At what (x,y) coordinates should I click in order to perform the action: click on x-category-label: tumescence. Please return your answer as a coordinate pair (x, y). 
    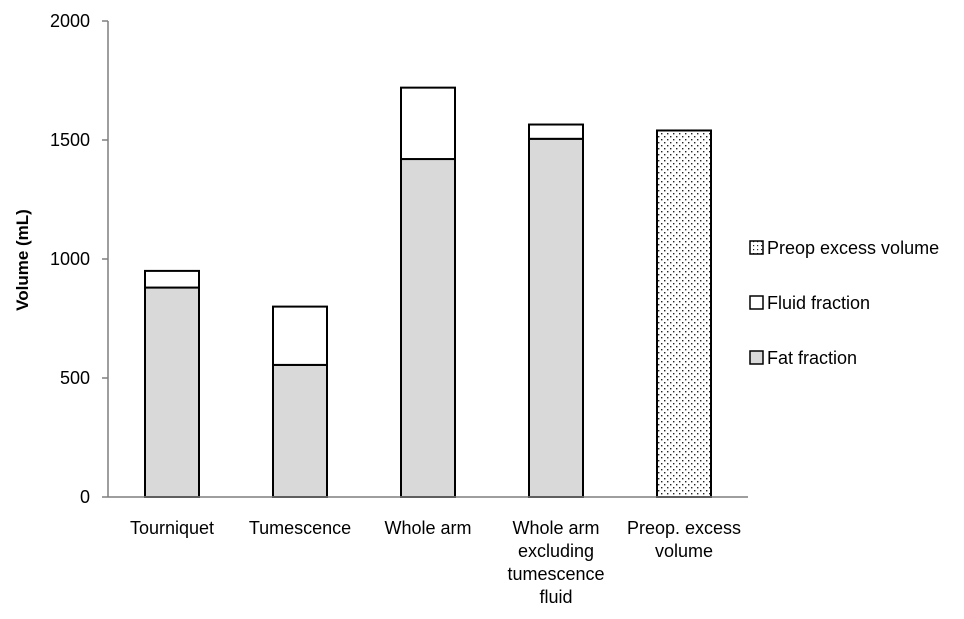
    Looking at the image, I should click on (555, 574).